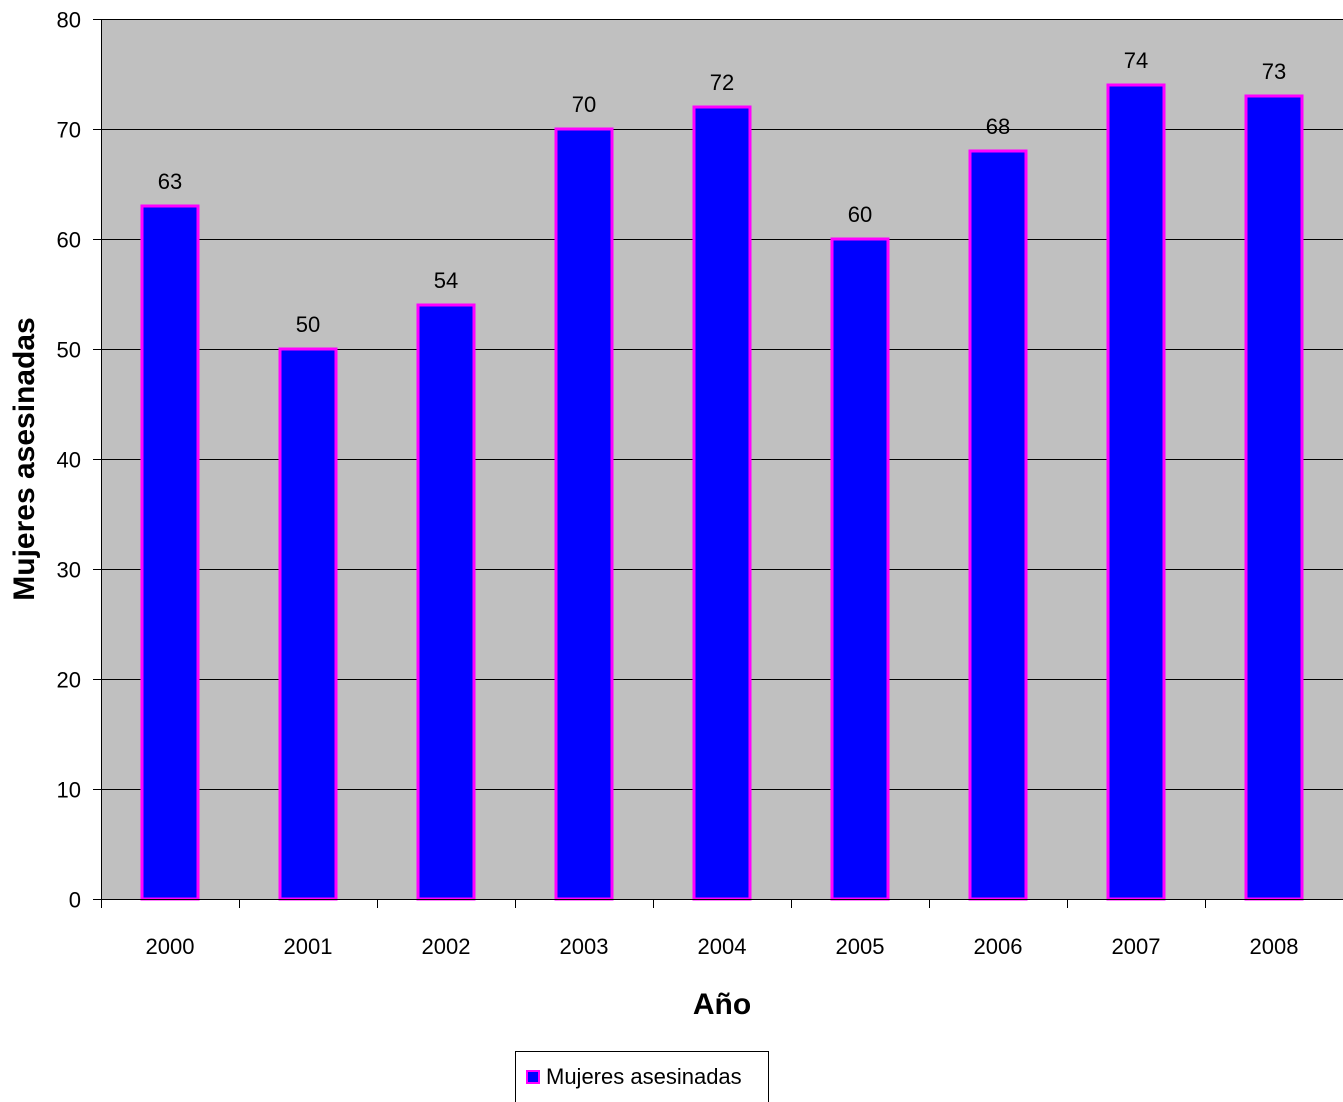  Describe the element at coordinates (75, 900) in the screenshot. I see `y-tick-label: 0` at that location.